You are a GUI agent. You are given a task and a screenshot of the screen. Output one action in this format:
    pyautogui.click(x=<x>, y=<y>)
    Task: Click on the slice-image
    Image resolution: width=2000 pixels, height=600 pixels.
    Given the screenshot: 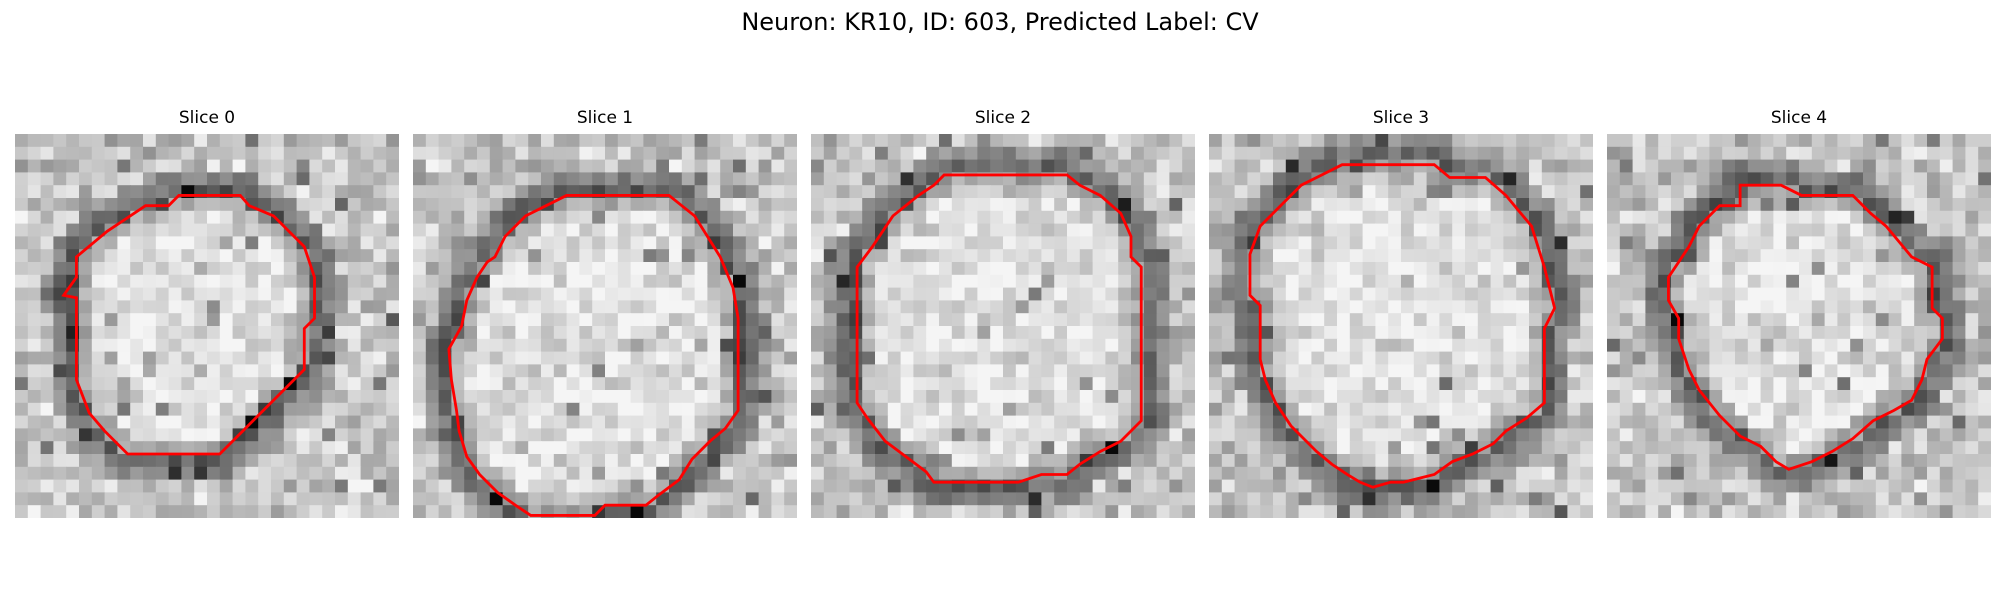 What is the action you would take?
    pyautogui.click(x=207, y=326)
    